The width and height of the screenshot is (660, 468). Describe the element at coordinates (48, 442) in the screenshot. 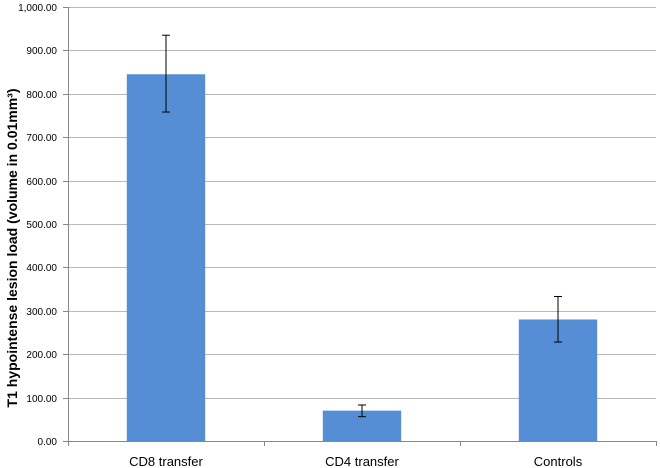

I see `y-tick-label: 0.00` at that location.